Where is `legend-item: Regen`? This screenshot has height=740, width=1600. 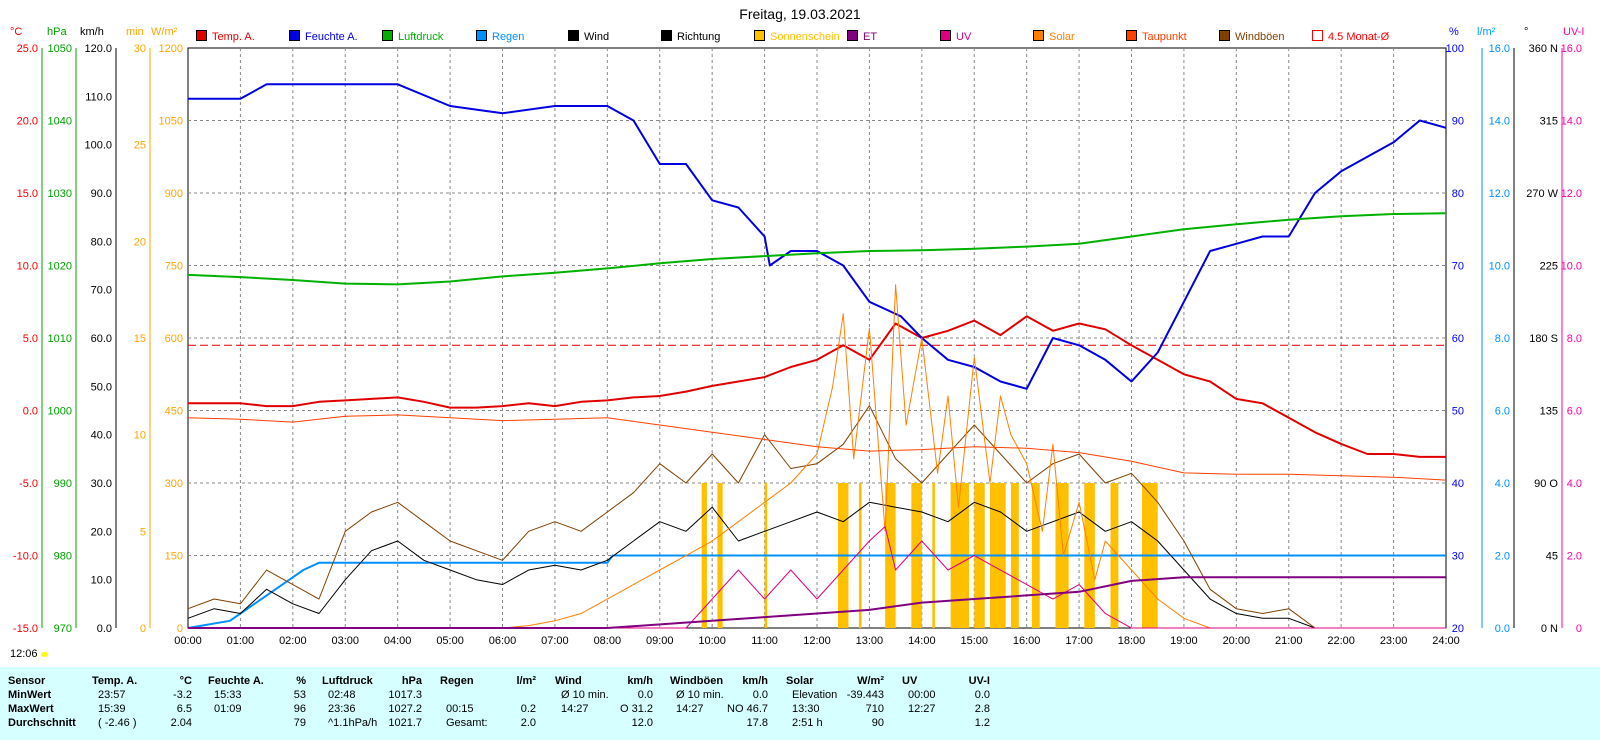 legend-item: Regen is located at coordinates (500, 36).